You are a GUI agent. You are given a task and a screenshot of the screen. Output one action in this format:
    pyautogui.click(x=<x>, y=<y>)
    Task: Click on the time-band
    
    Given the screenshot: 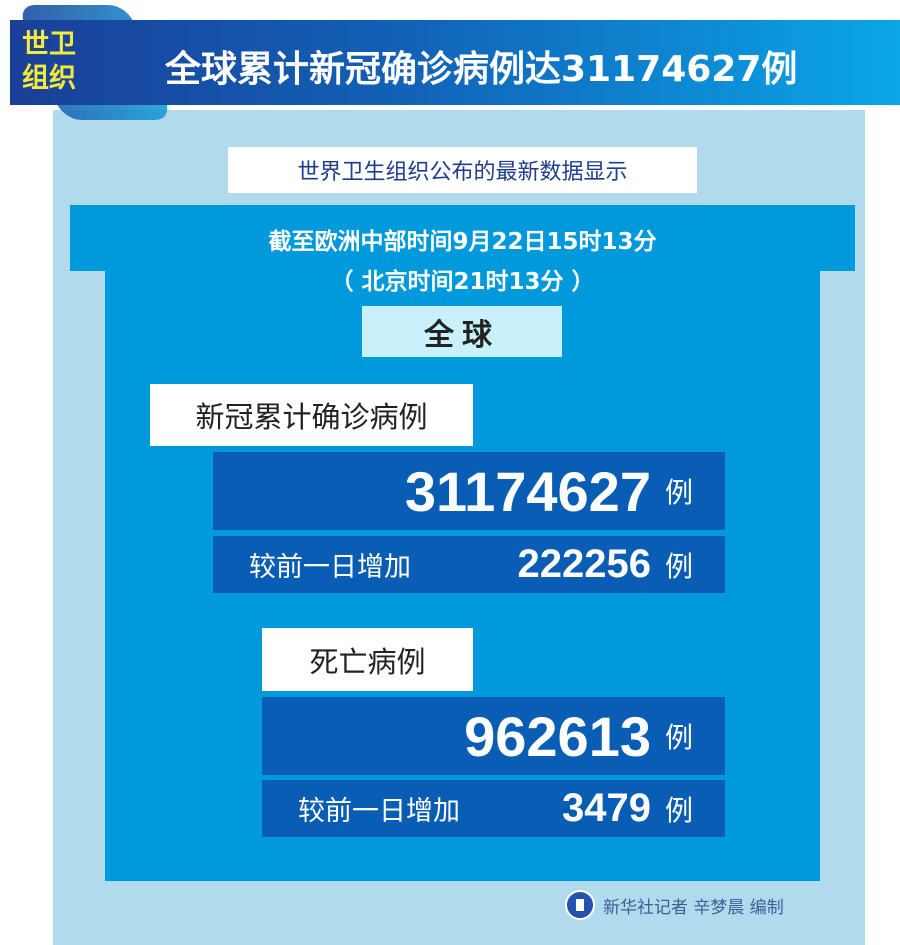 What is the action you would take?
    pyautogui.click(x=462, y=238)
    